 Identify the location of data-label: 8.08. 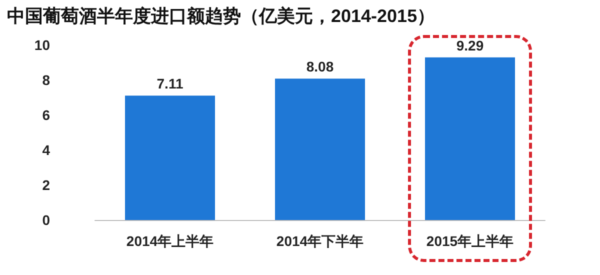
(320, 66).